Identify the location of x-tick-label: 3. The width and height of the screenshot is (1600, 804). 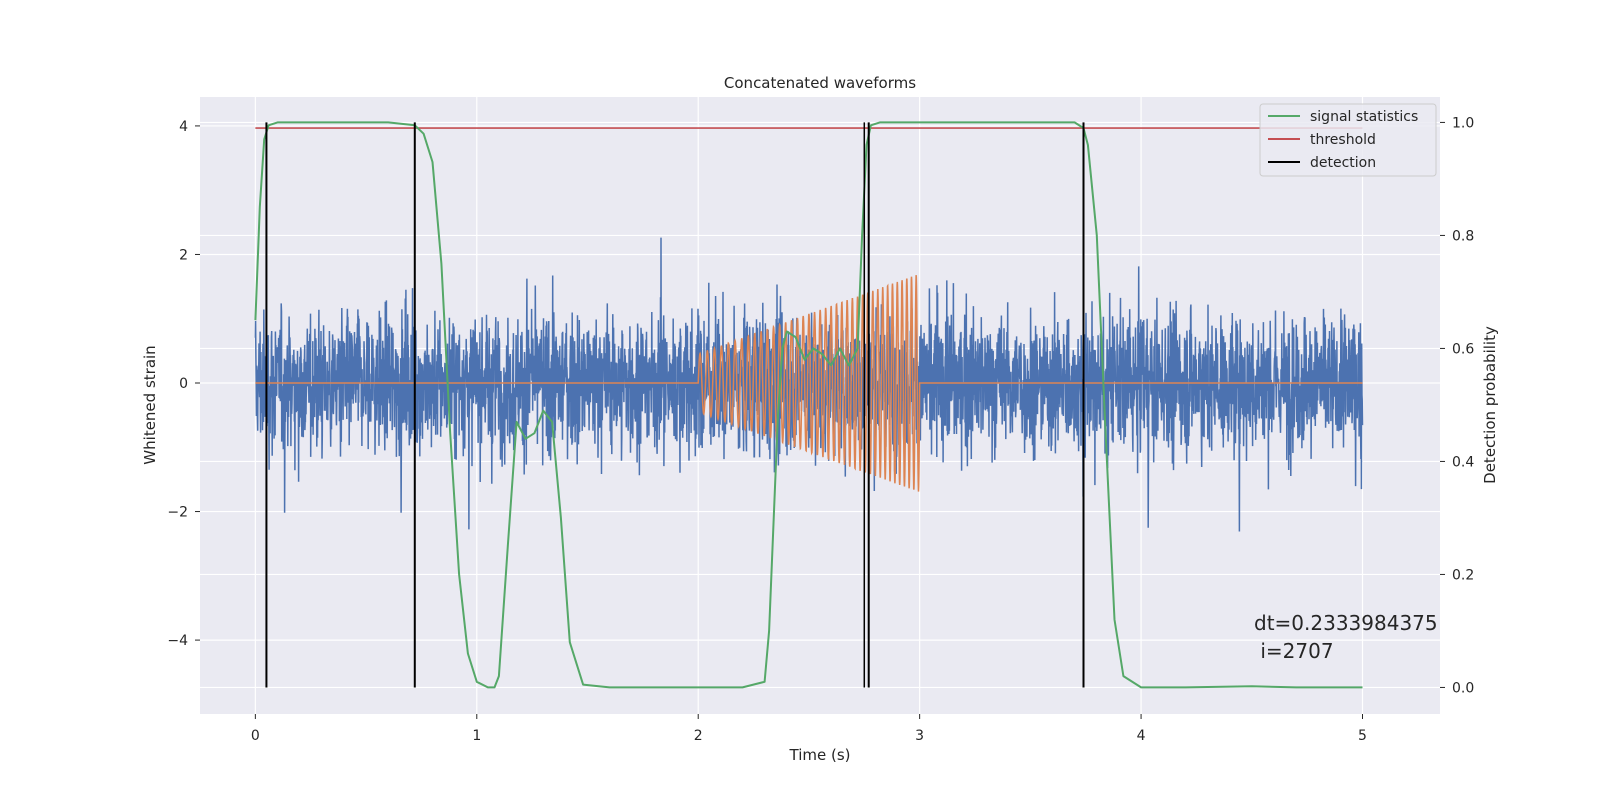
(919, 736).